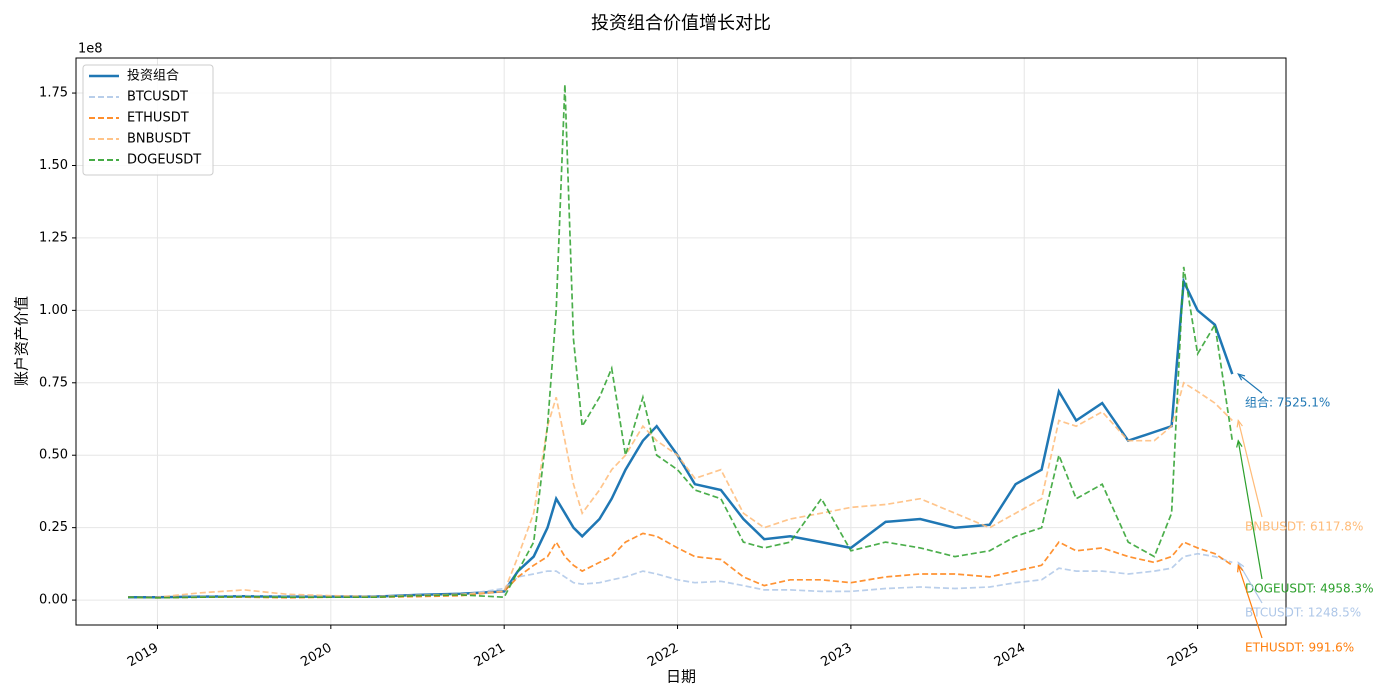  I want to click on y-tick-label: 1.00, so click(53, 310).